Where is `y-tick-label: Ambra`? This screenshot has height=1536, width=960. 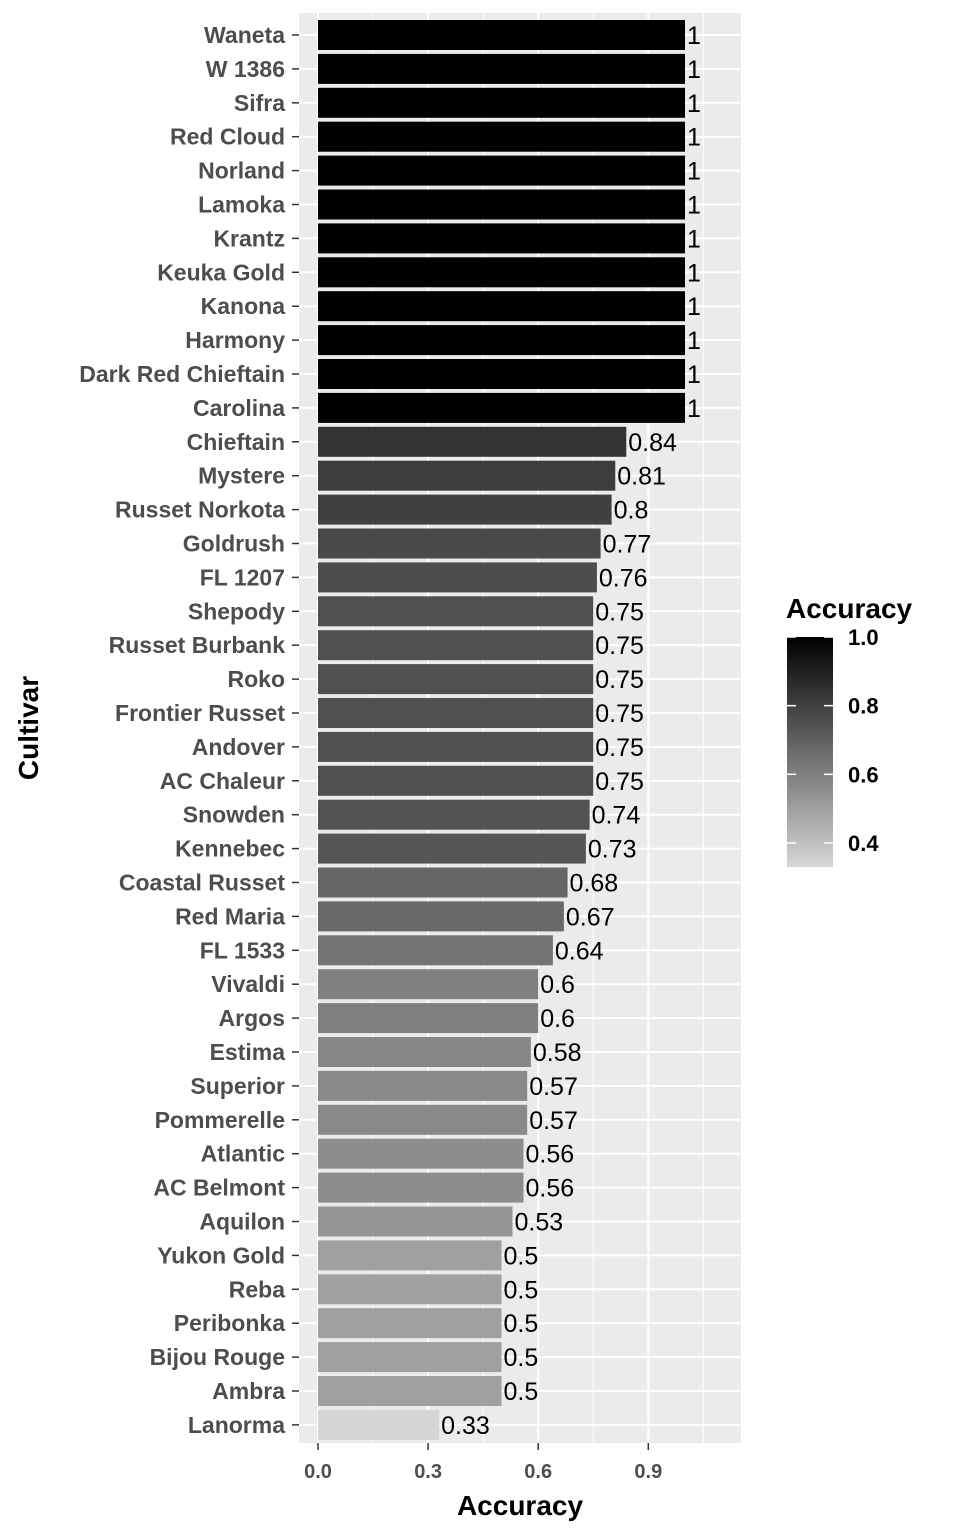 y-tick-label: Ambra is located at coordinates (248, 1391).